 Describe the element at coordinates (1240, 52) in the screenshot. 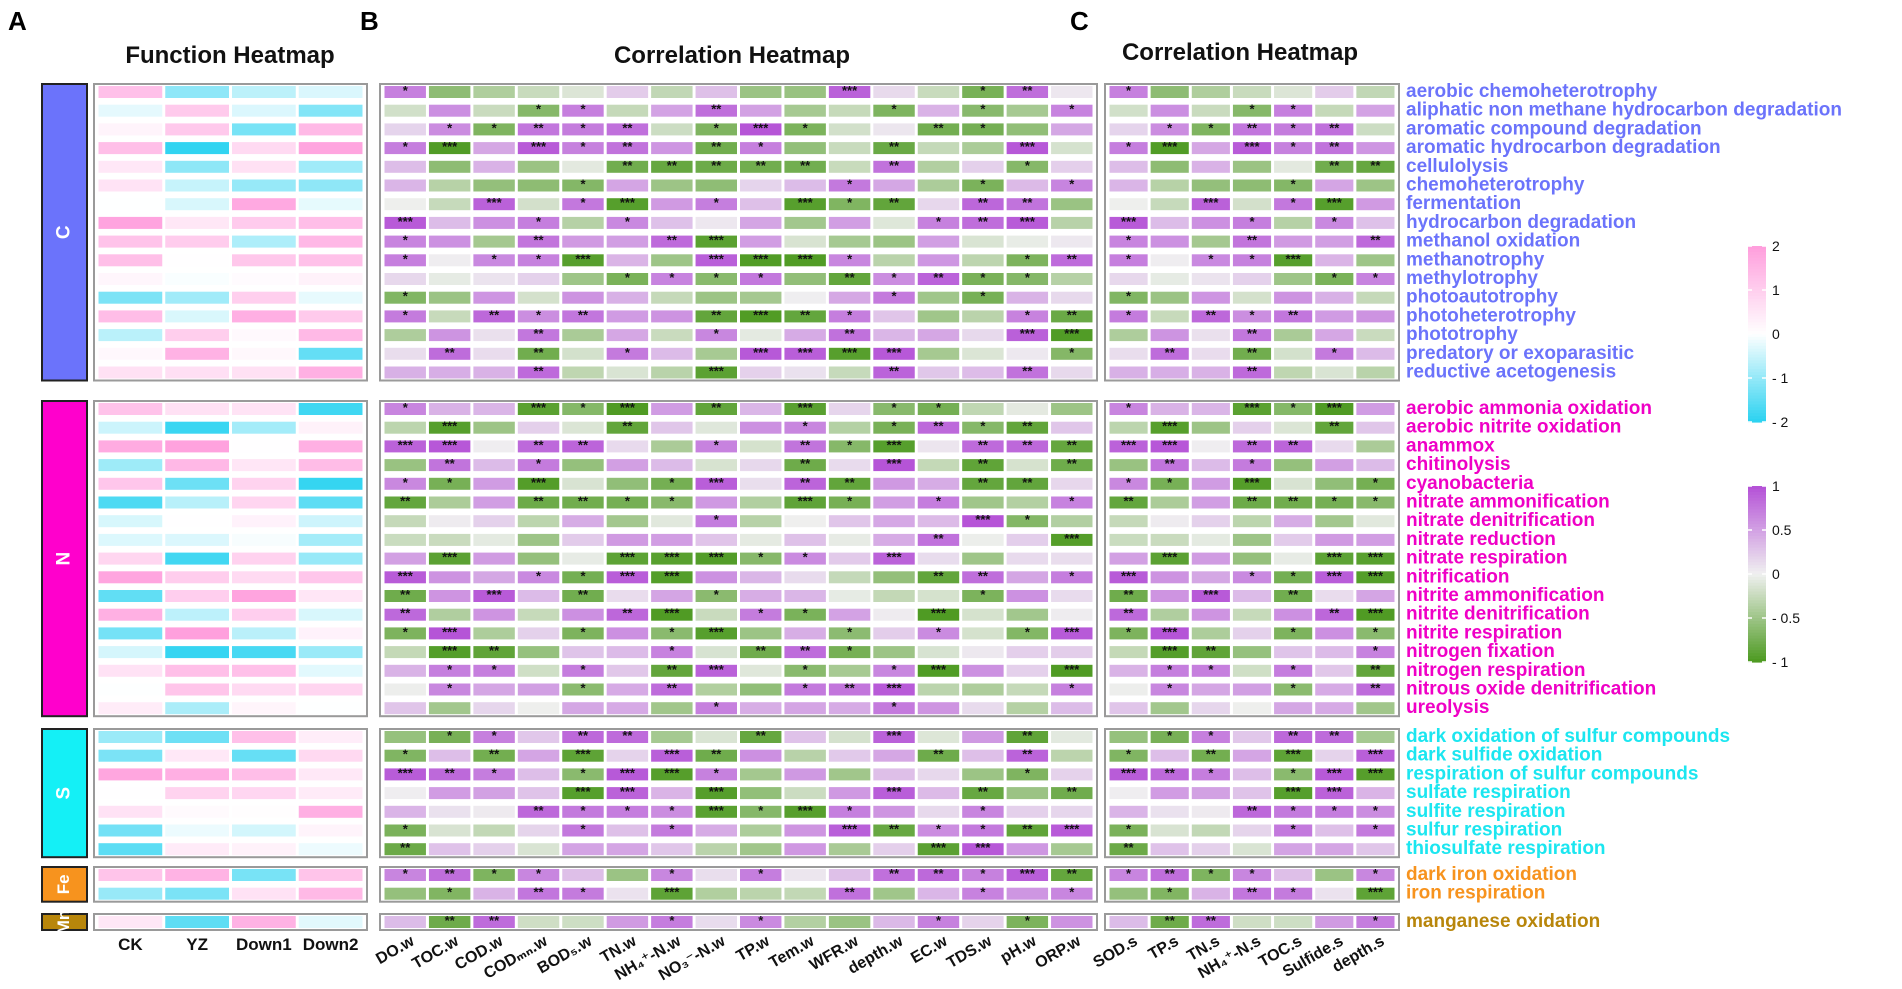

I see `correlation-heatmap-title-s: Correlation Heatmap` at that location.